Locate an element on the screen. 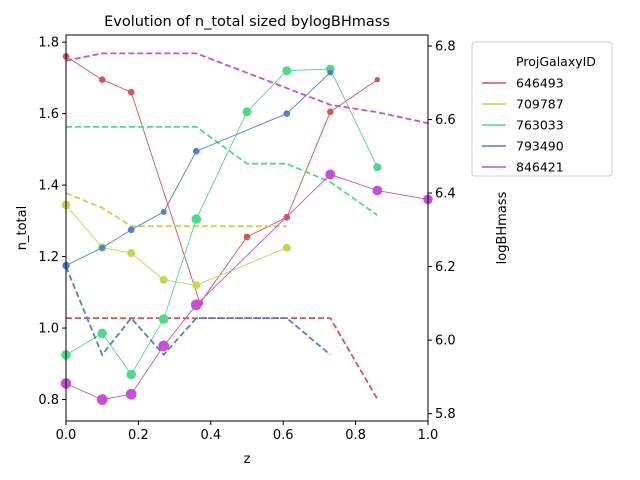  y-left-tick-label: 1.2 is located at coordinates (48, 257).